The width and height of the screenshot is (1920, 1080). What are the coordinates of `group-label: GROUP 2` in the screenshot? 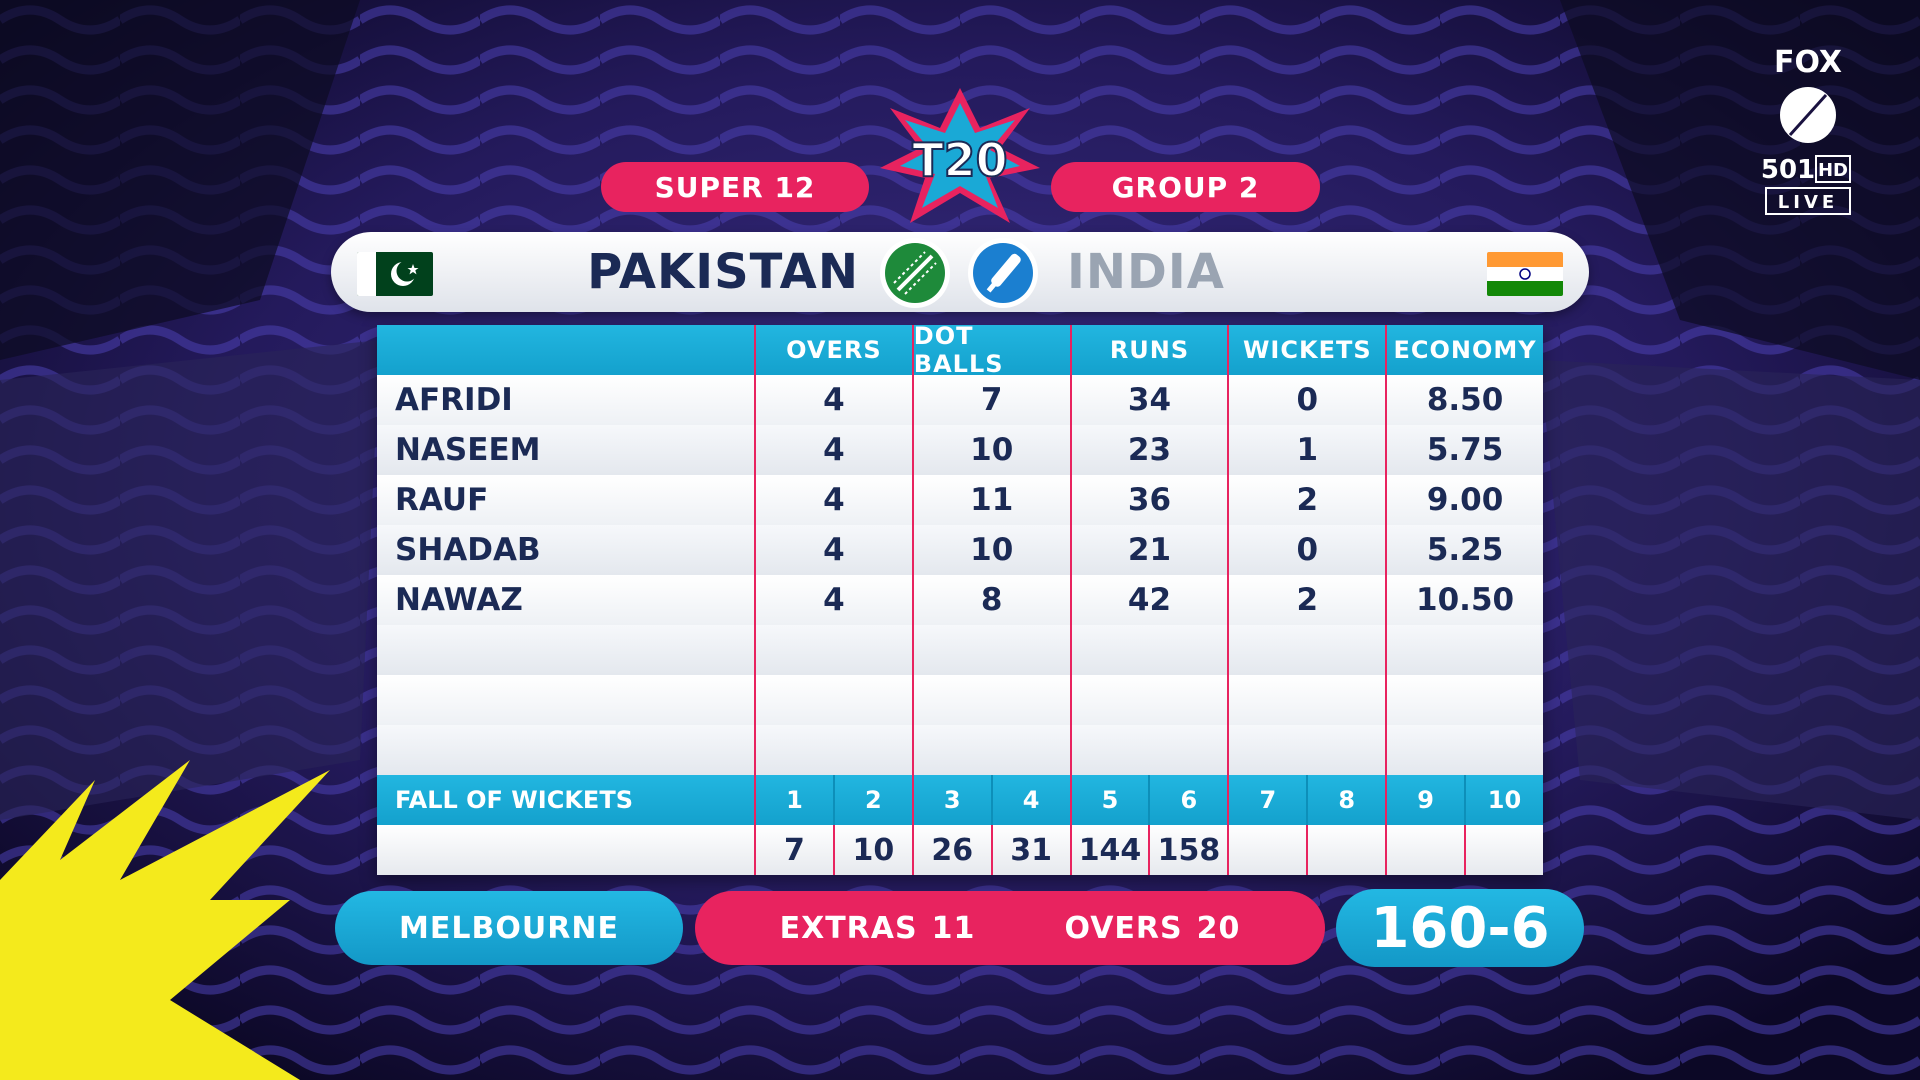 It's located at (1185, 187).